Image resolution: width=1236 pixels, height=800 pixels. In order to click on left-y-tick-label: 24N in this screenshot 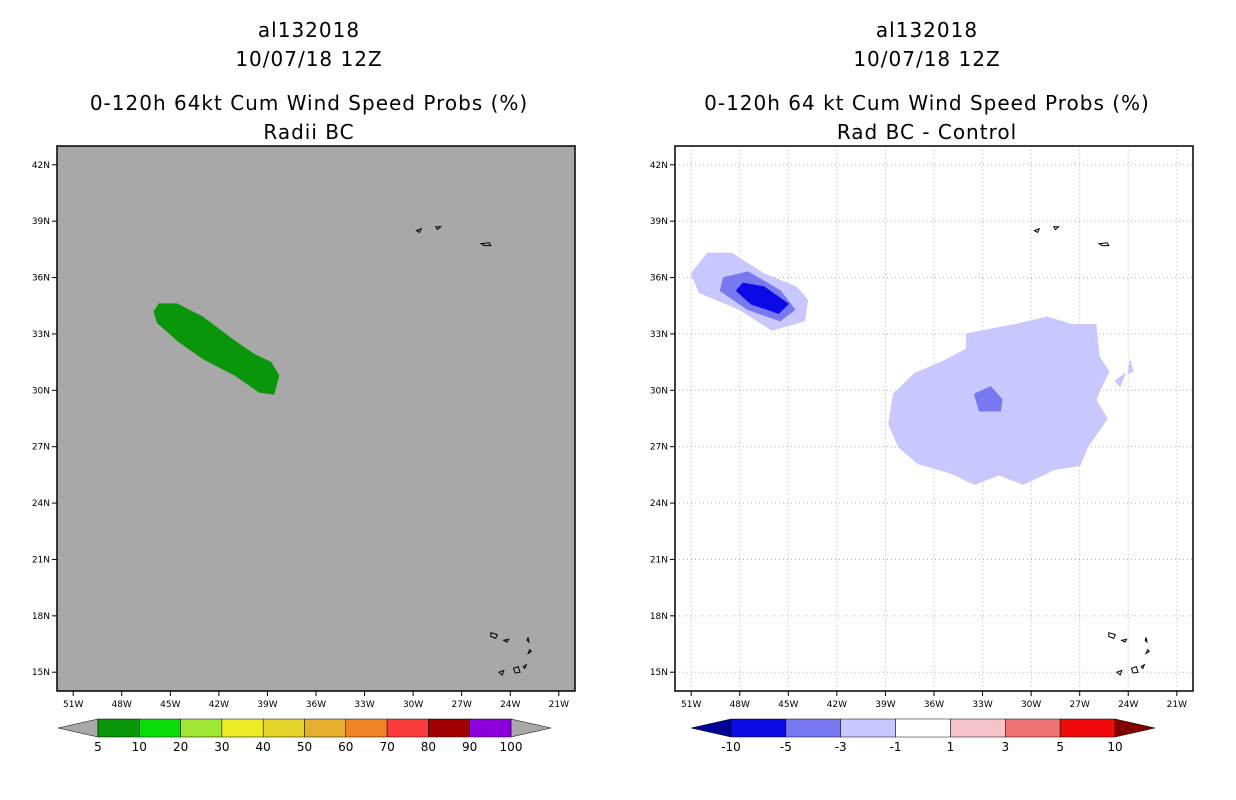, I will do `click(41, 504)`.